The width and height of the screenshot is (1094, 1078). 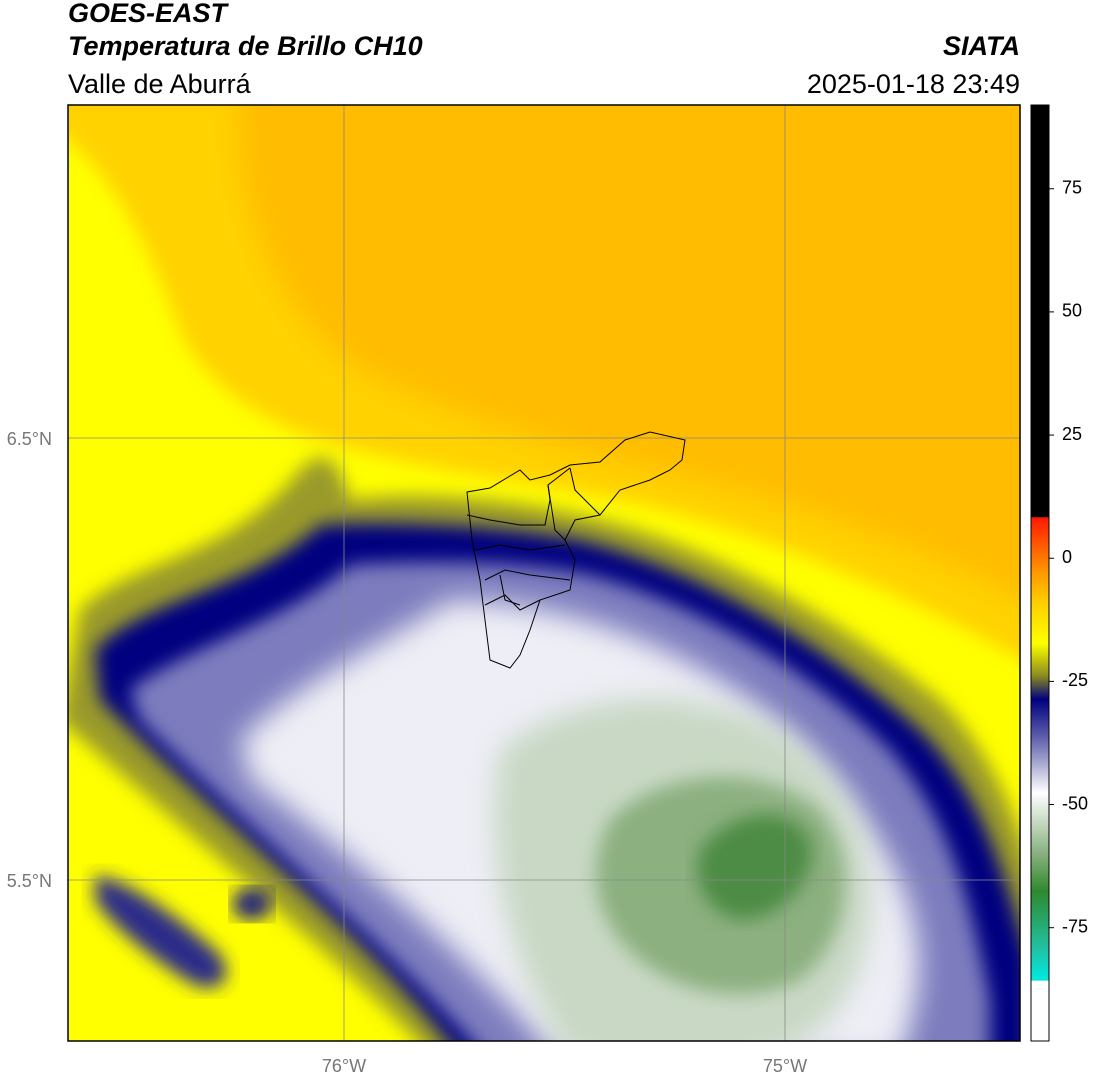 I want to click on institution: SIATA, so click(x=981, y=46).